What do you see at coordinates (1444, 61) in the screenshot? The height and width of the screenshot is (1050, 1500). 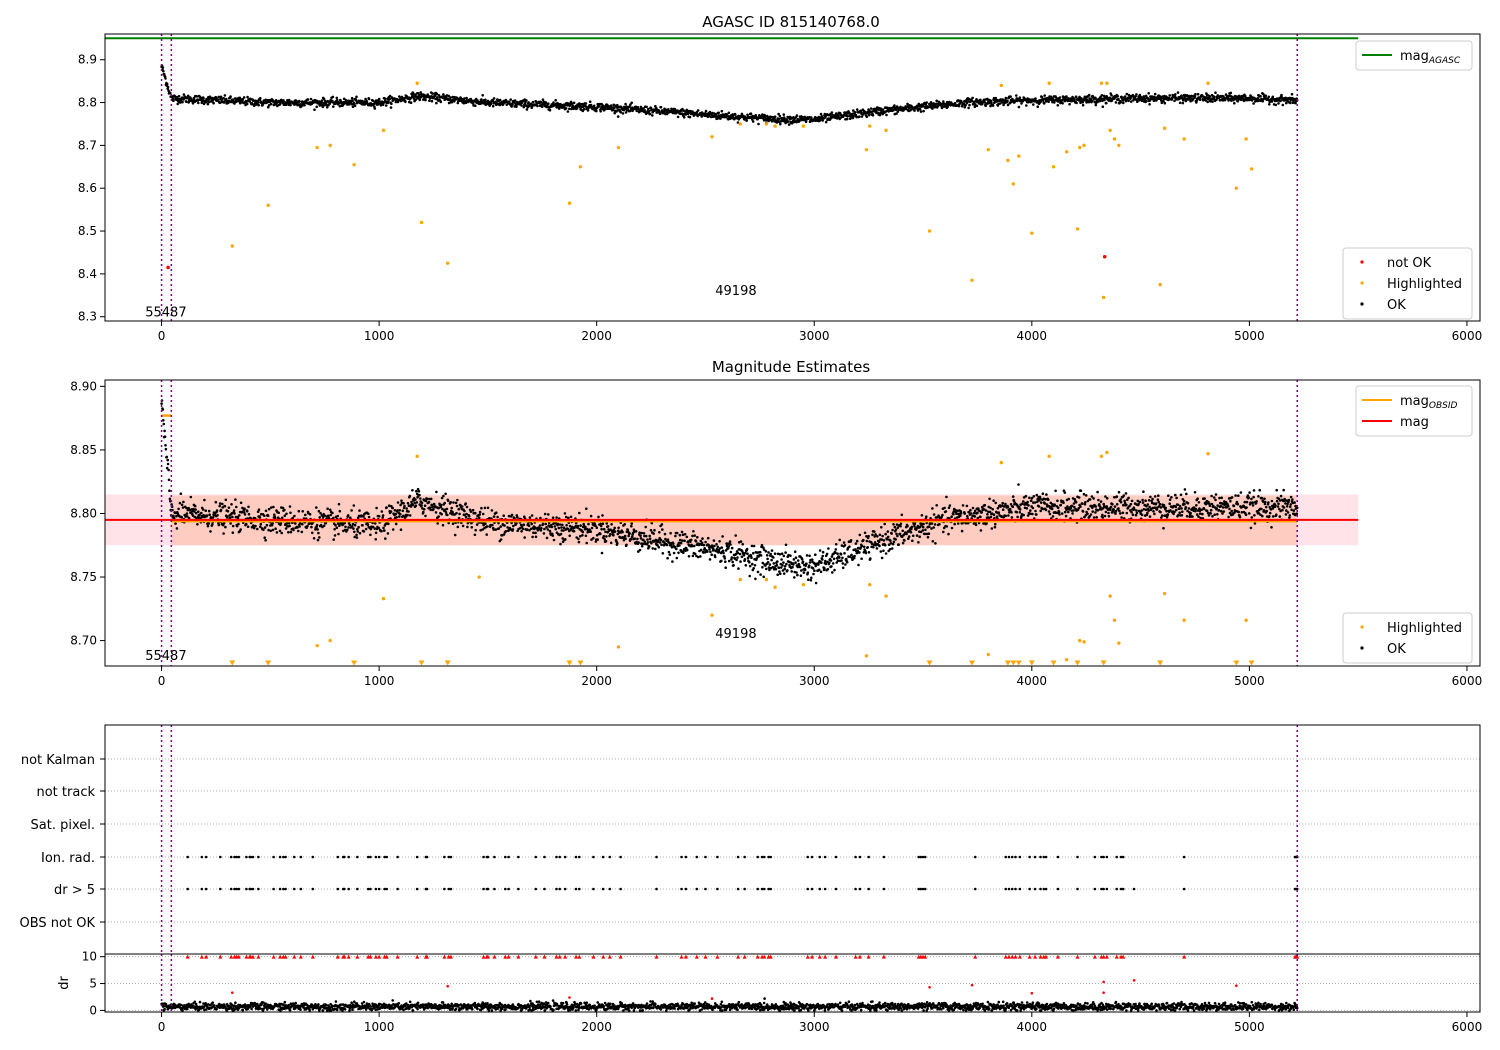 I see `light-curve-upper-legend-label-sub: AGASC` at bounding box center [1444, 61].